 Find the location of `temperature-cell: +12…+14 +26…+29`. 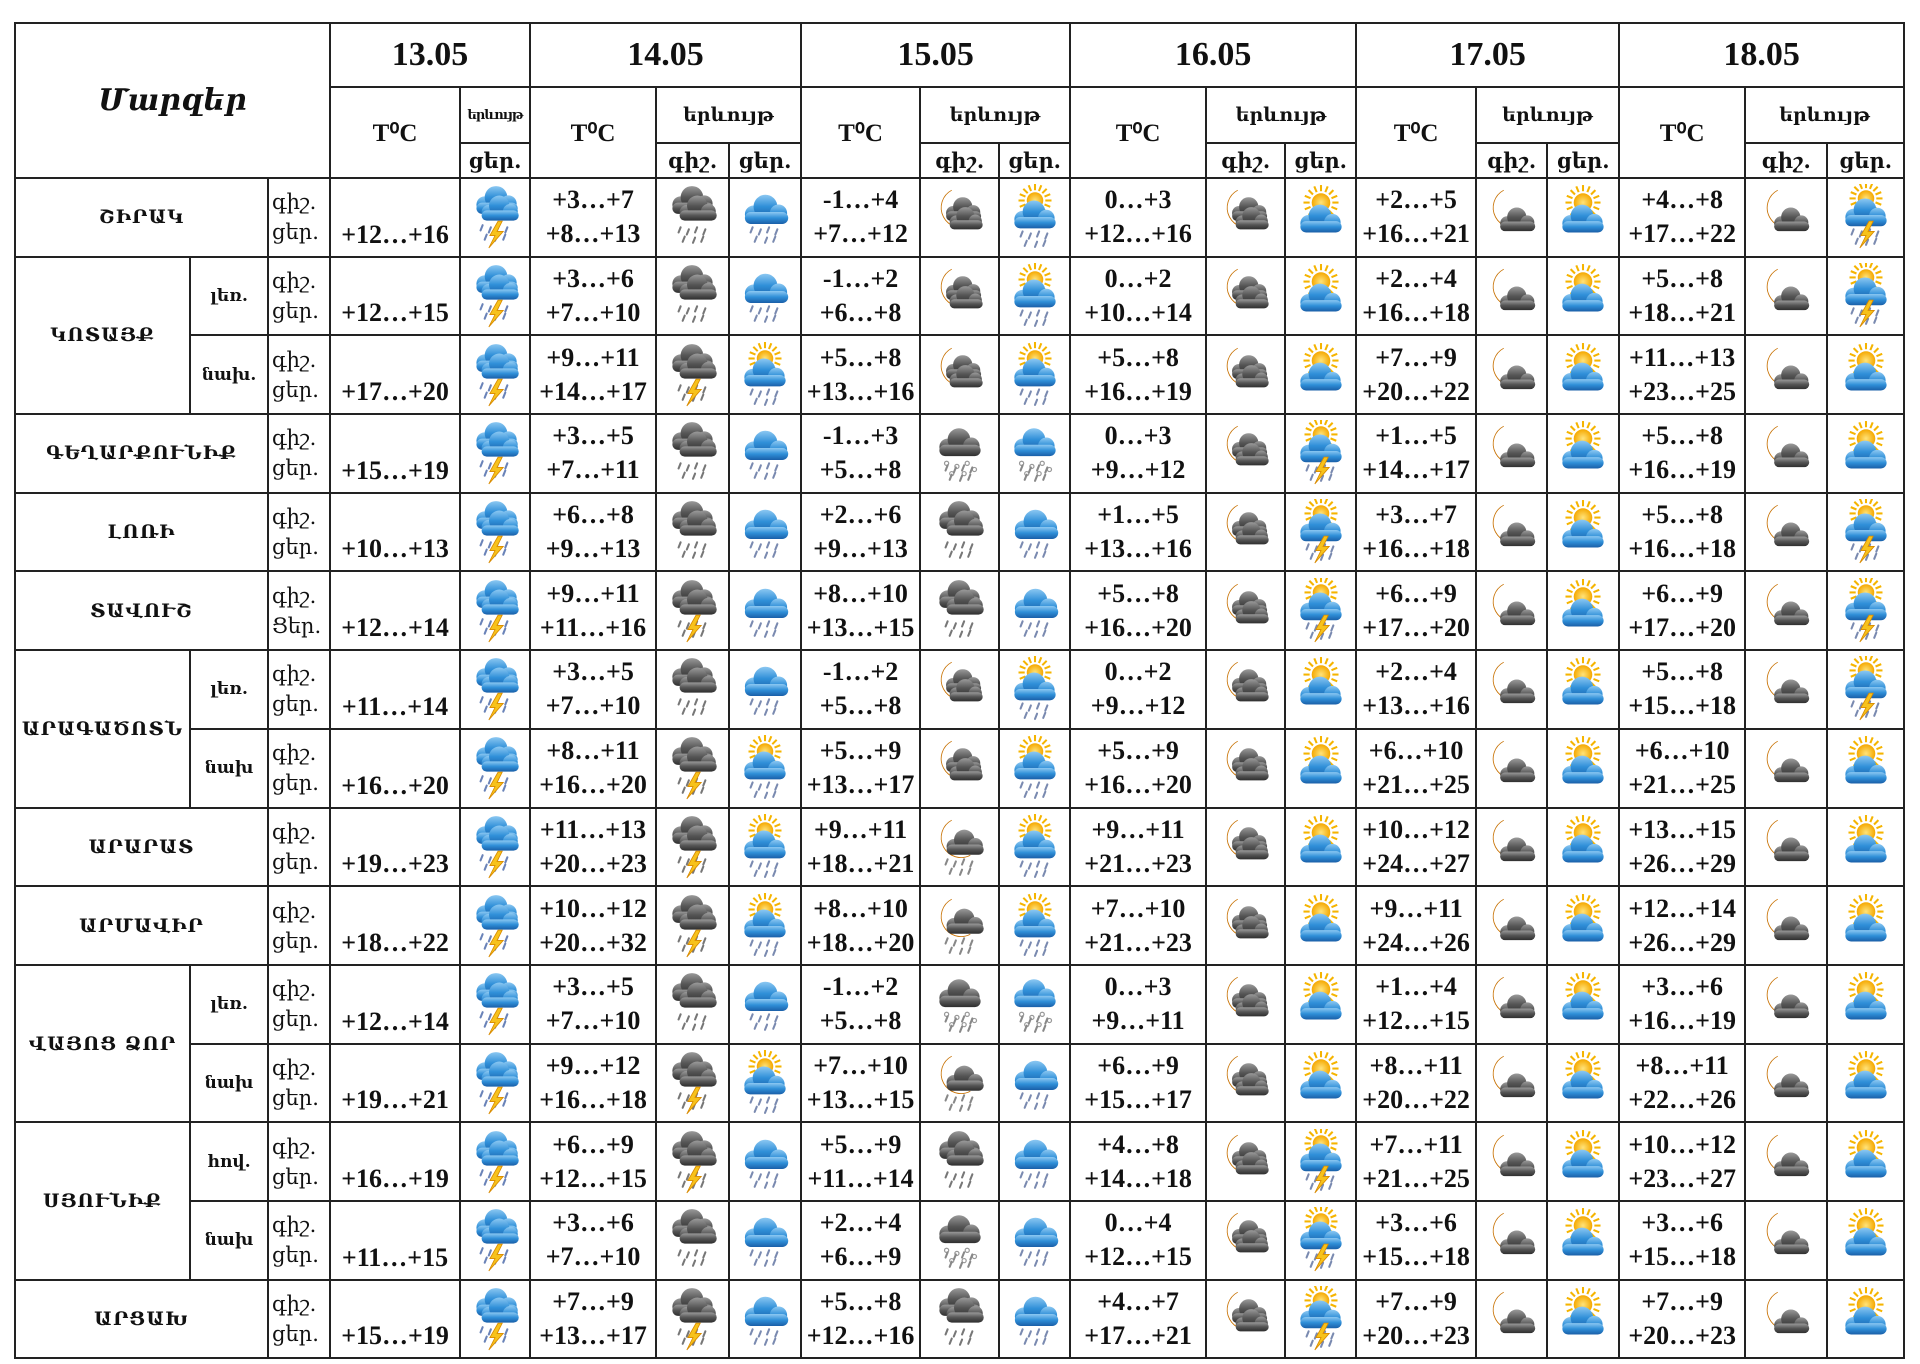

temperature-cell: +12…+14 +26…+29 is located at coordinates (1682, 925).